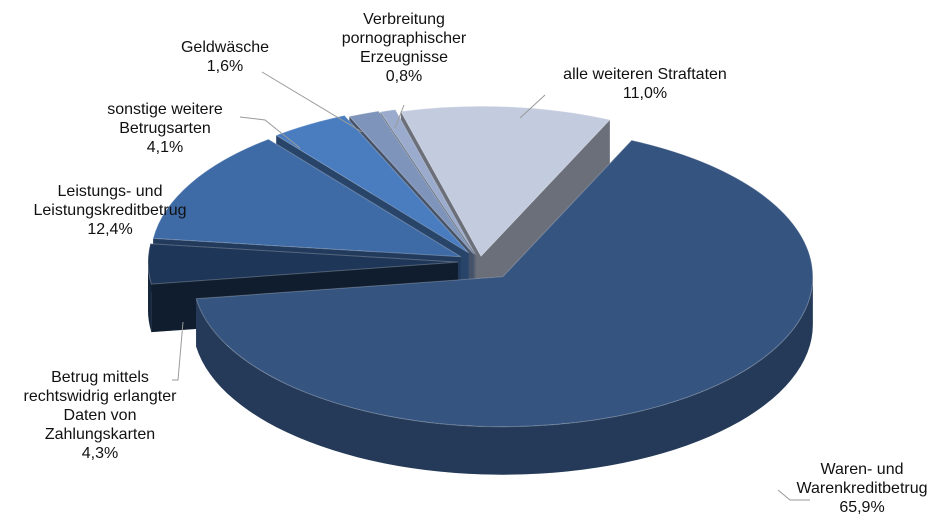 This screenshot has height=525, width=948. What do you see at coordinates (165, 119) in the screenshot?
I see `category-label: sonstige weitere Betrugsarten` at bounding box center [165, 119].